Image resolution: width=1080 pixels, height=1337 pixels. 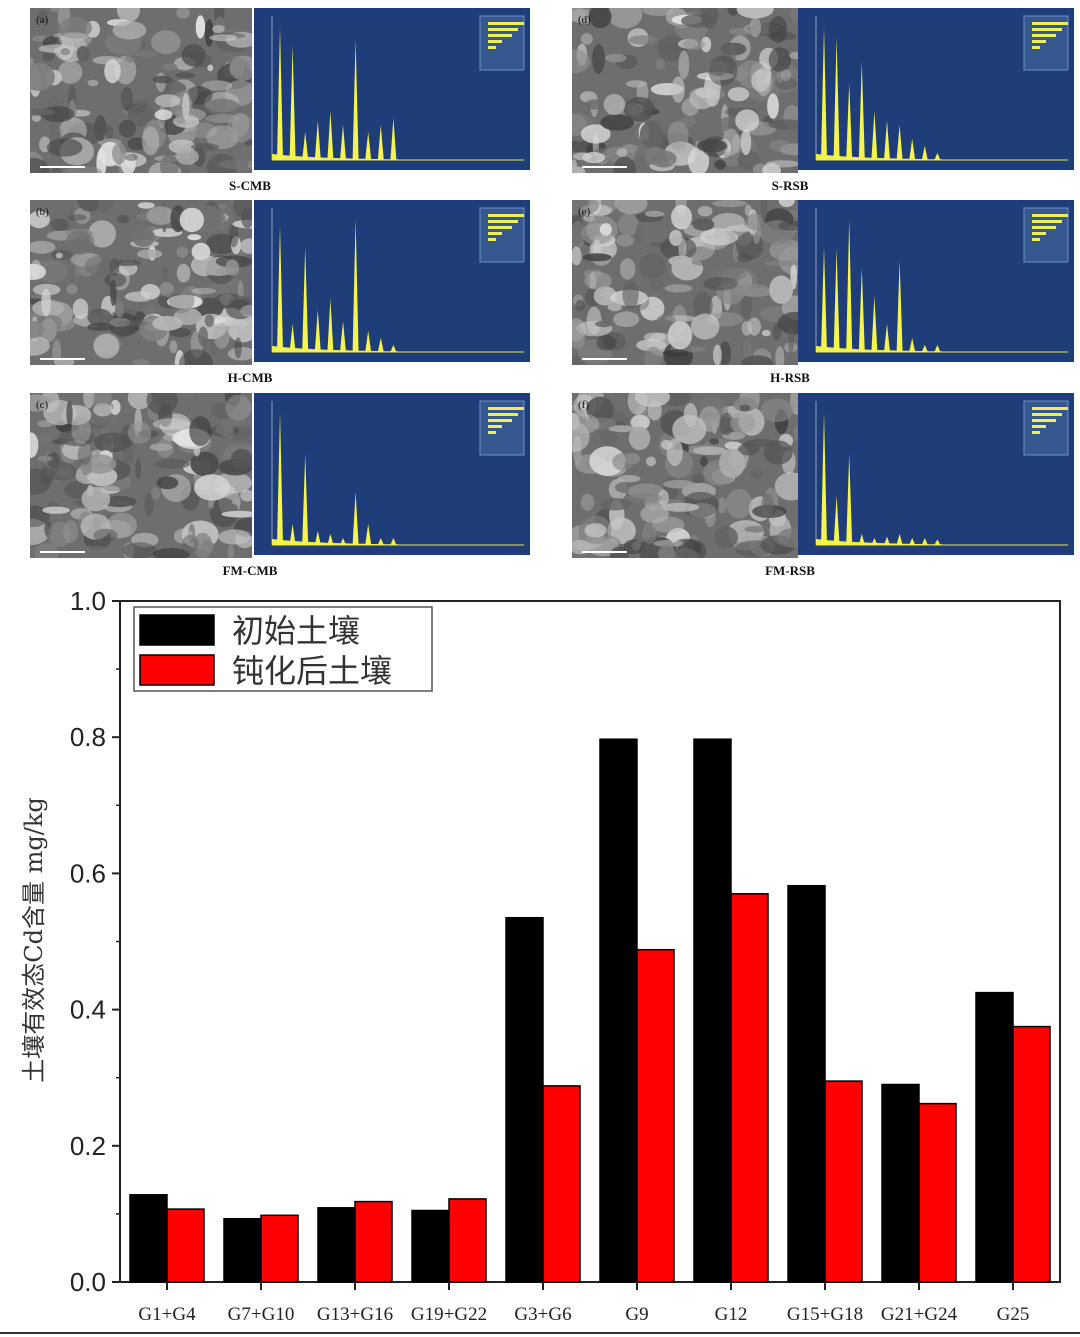 What do you see at coordinates (34, 939) in the screenshot?
I see `y-axis-label: 土壤有效态Cd含量 mg/kg` at bounding box center [34, 939].